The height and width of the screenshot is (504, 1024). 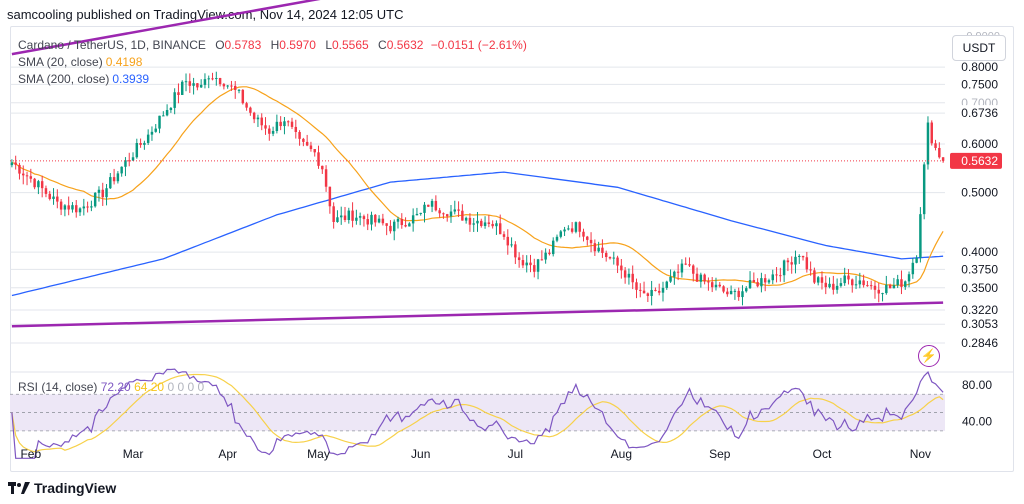 What do you see at coordinates (477, 314) in the screenshot?
I see `trendline-lower-support` at bounding box center [477, 314].